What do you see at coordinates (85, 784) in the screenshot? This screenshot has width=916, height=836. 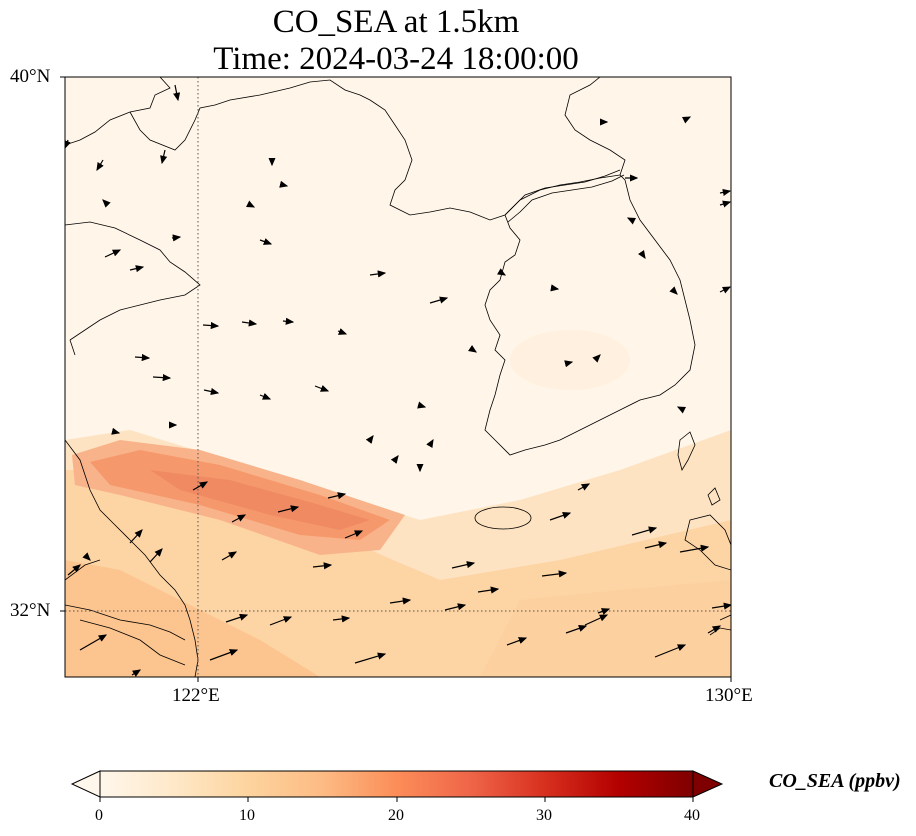 I see `colorbar-extend-min` at bounding box center [85, 784].